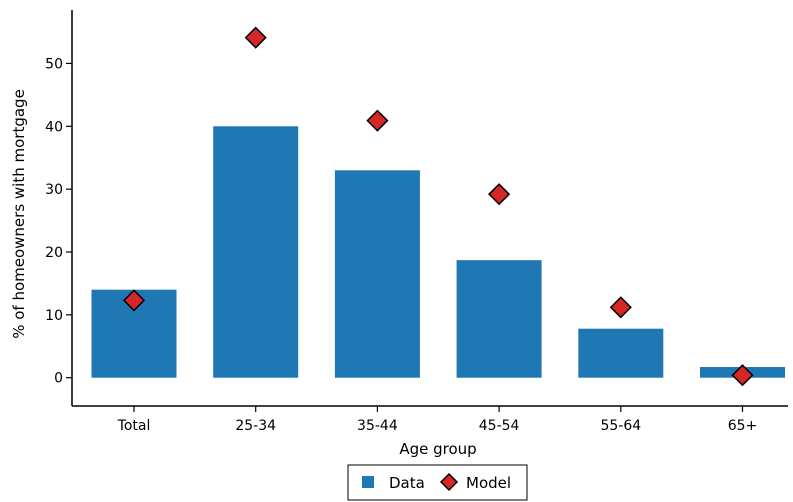 Image resolution: width=793 pixels, height=502 pixels. What do you see at coordinates (54, 190) in the screenshot?
I see `y-tick-label: 30` at bounding box center [54, 190].